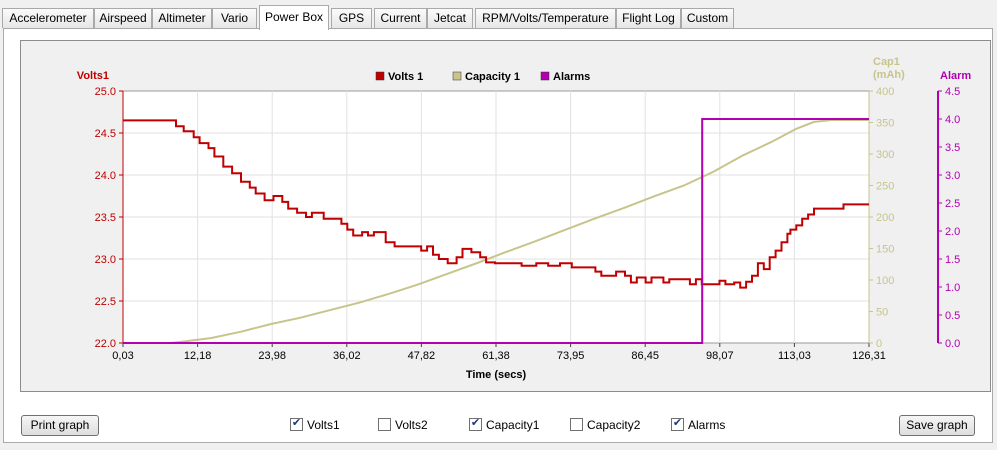 The image size is (997, 450). What do you see at coordinates (48, 18) in the screenshot?
I see `tab-accelerometer: Accelerometer` at bounding box center [48, 18].